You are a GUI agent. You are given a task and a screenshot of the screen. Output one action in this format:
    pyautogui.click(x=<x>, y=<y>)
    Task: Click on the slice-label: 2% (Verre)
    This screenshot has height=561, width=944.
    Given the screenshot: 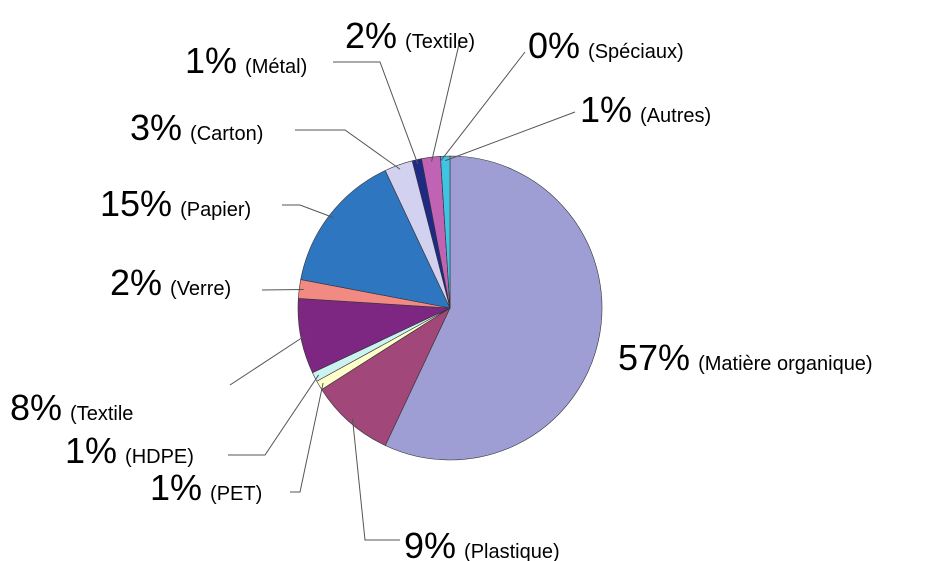 What is the action you would take?
    pyautogui.click(x=170, y=282)
    